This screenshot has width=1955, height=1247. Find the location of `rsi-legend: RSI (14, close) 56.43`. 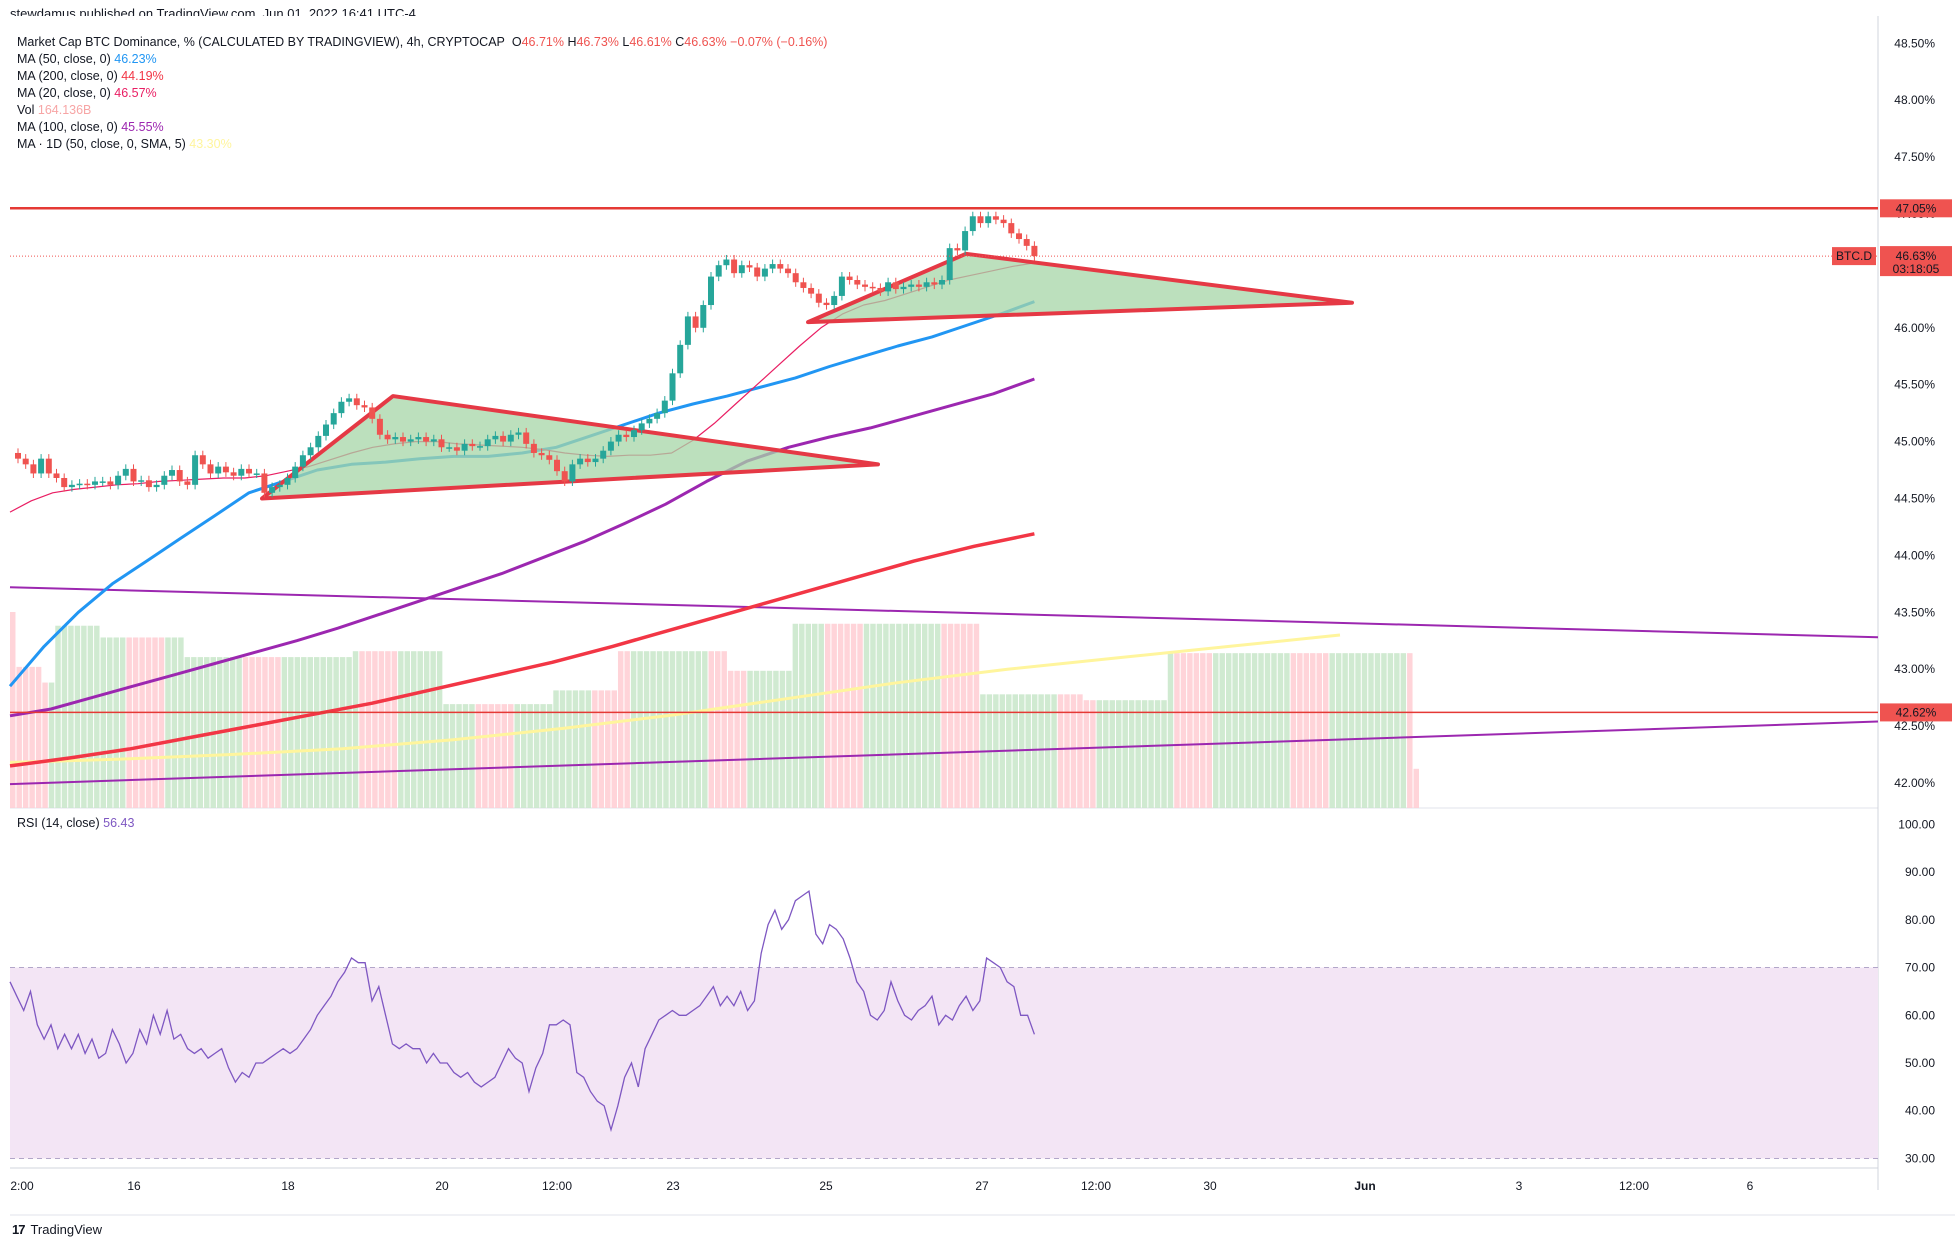

rsi-legend: RSI (14, close) 56.43 is located at coordinates (75, 823).